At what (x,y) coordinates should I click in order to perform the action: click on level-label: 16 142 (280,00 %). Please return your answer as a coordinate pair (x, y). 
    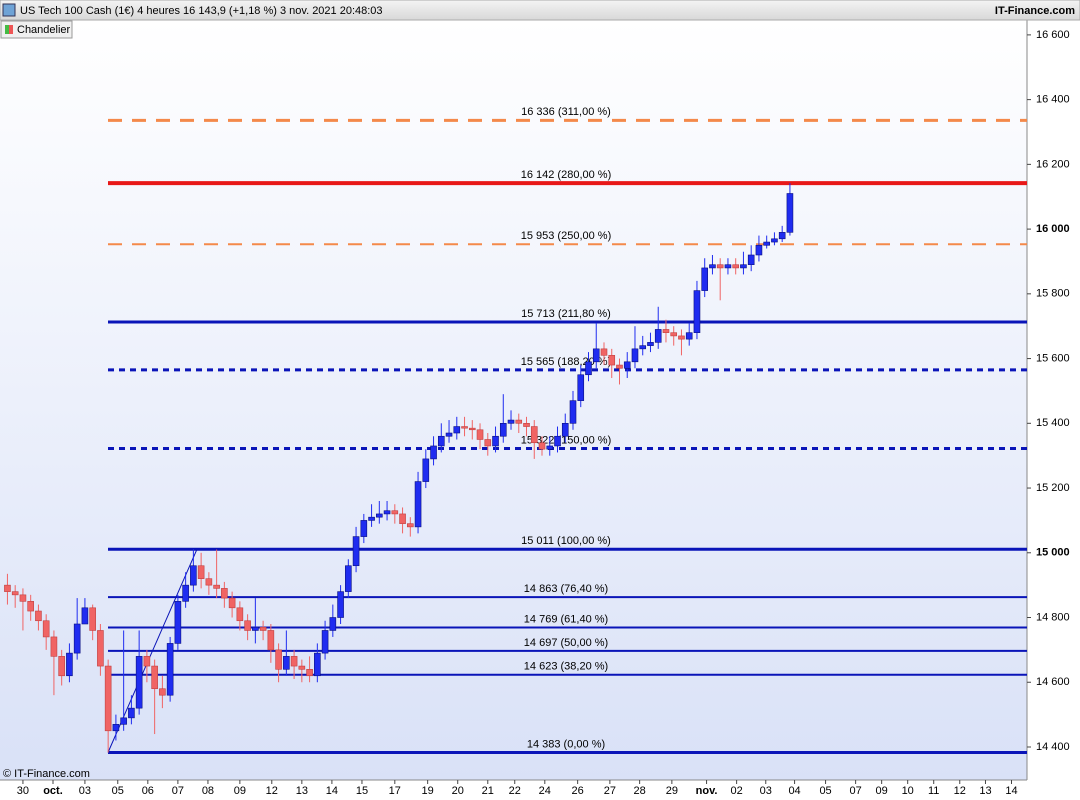
    Looking at the image, I should click on (566, 175).